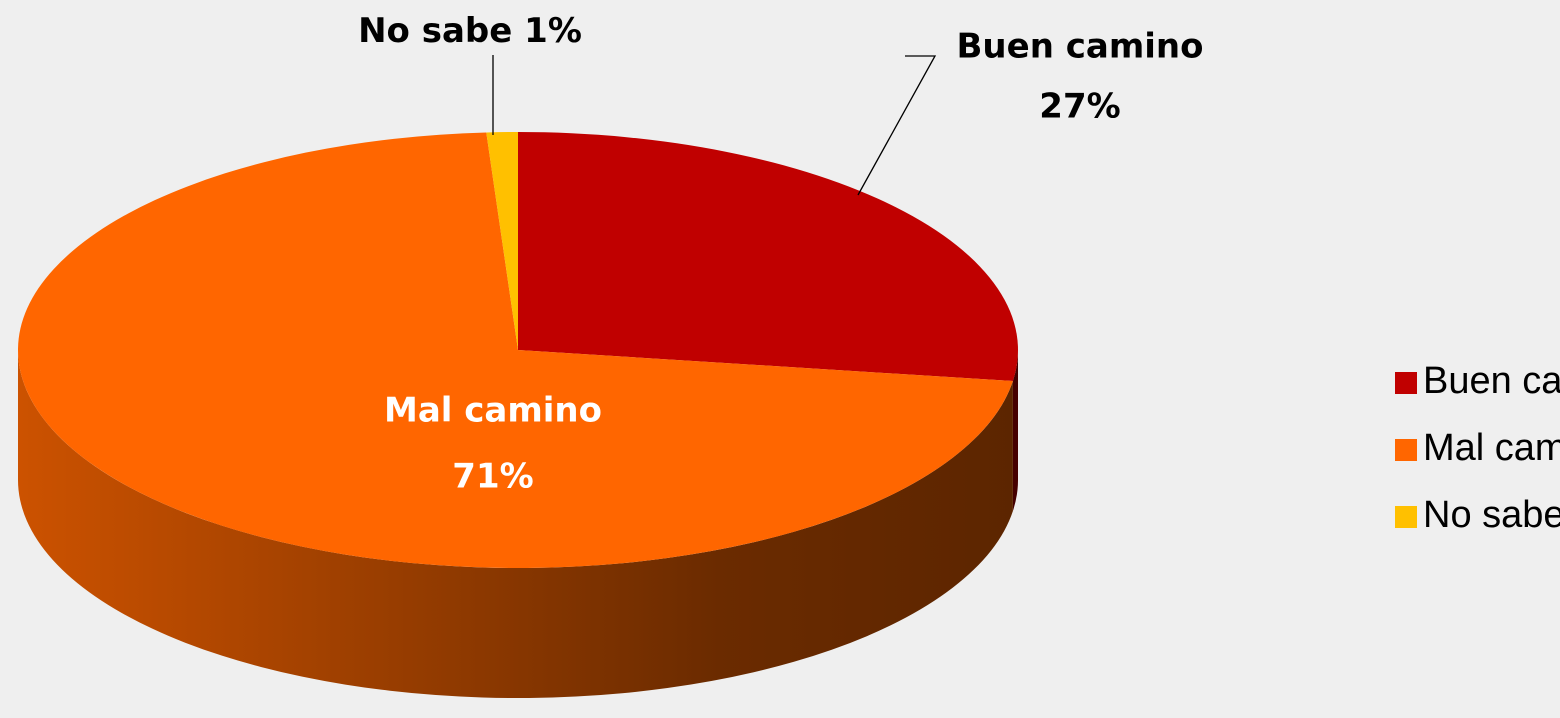 Image resolution: width=1560 pixels, height=718 pixels. What do you see at coordinates (1491, 381) in the screenshot?
I see `legend-label: Buen camino` at bounding box center [1491, 381].